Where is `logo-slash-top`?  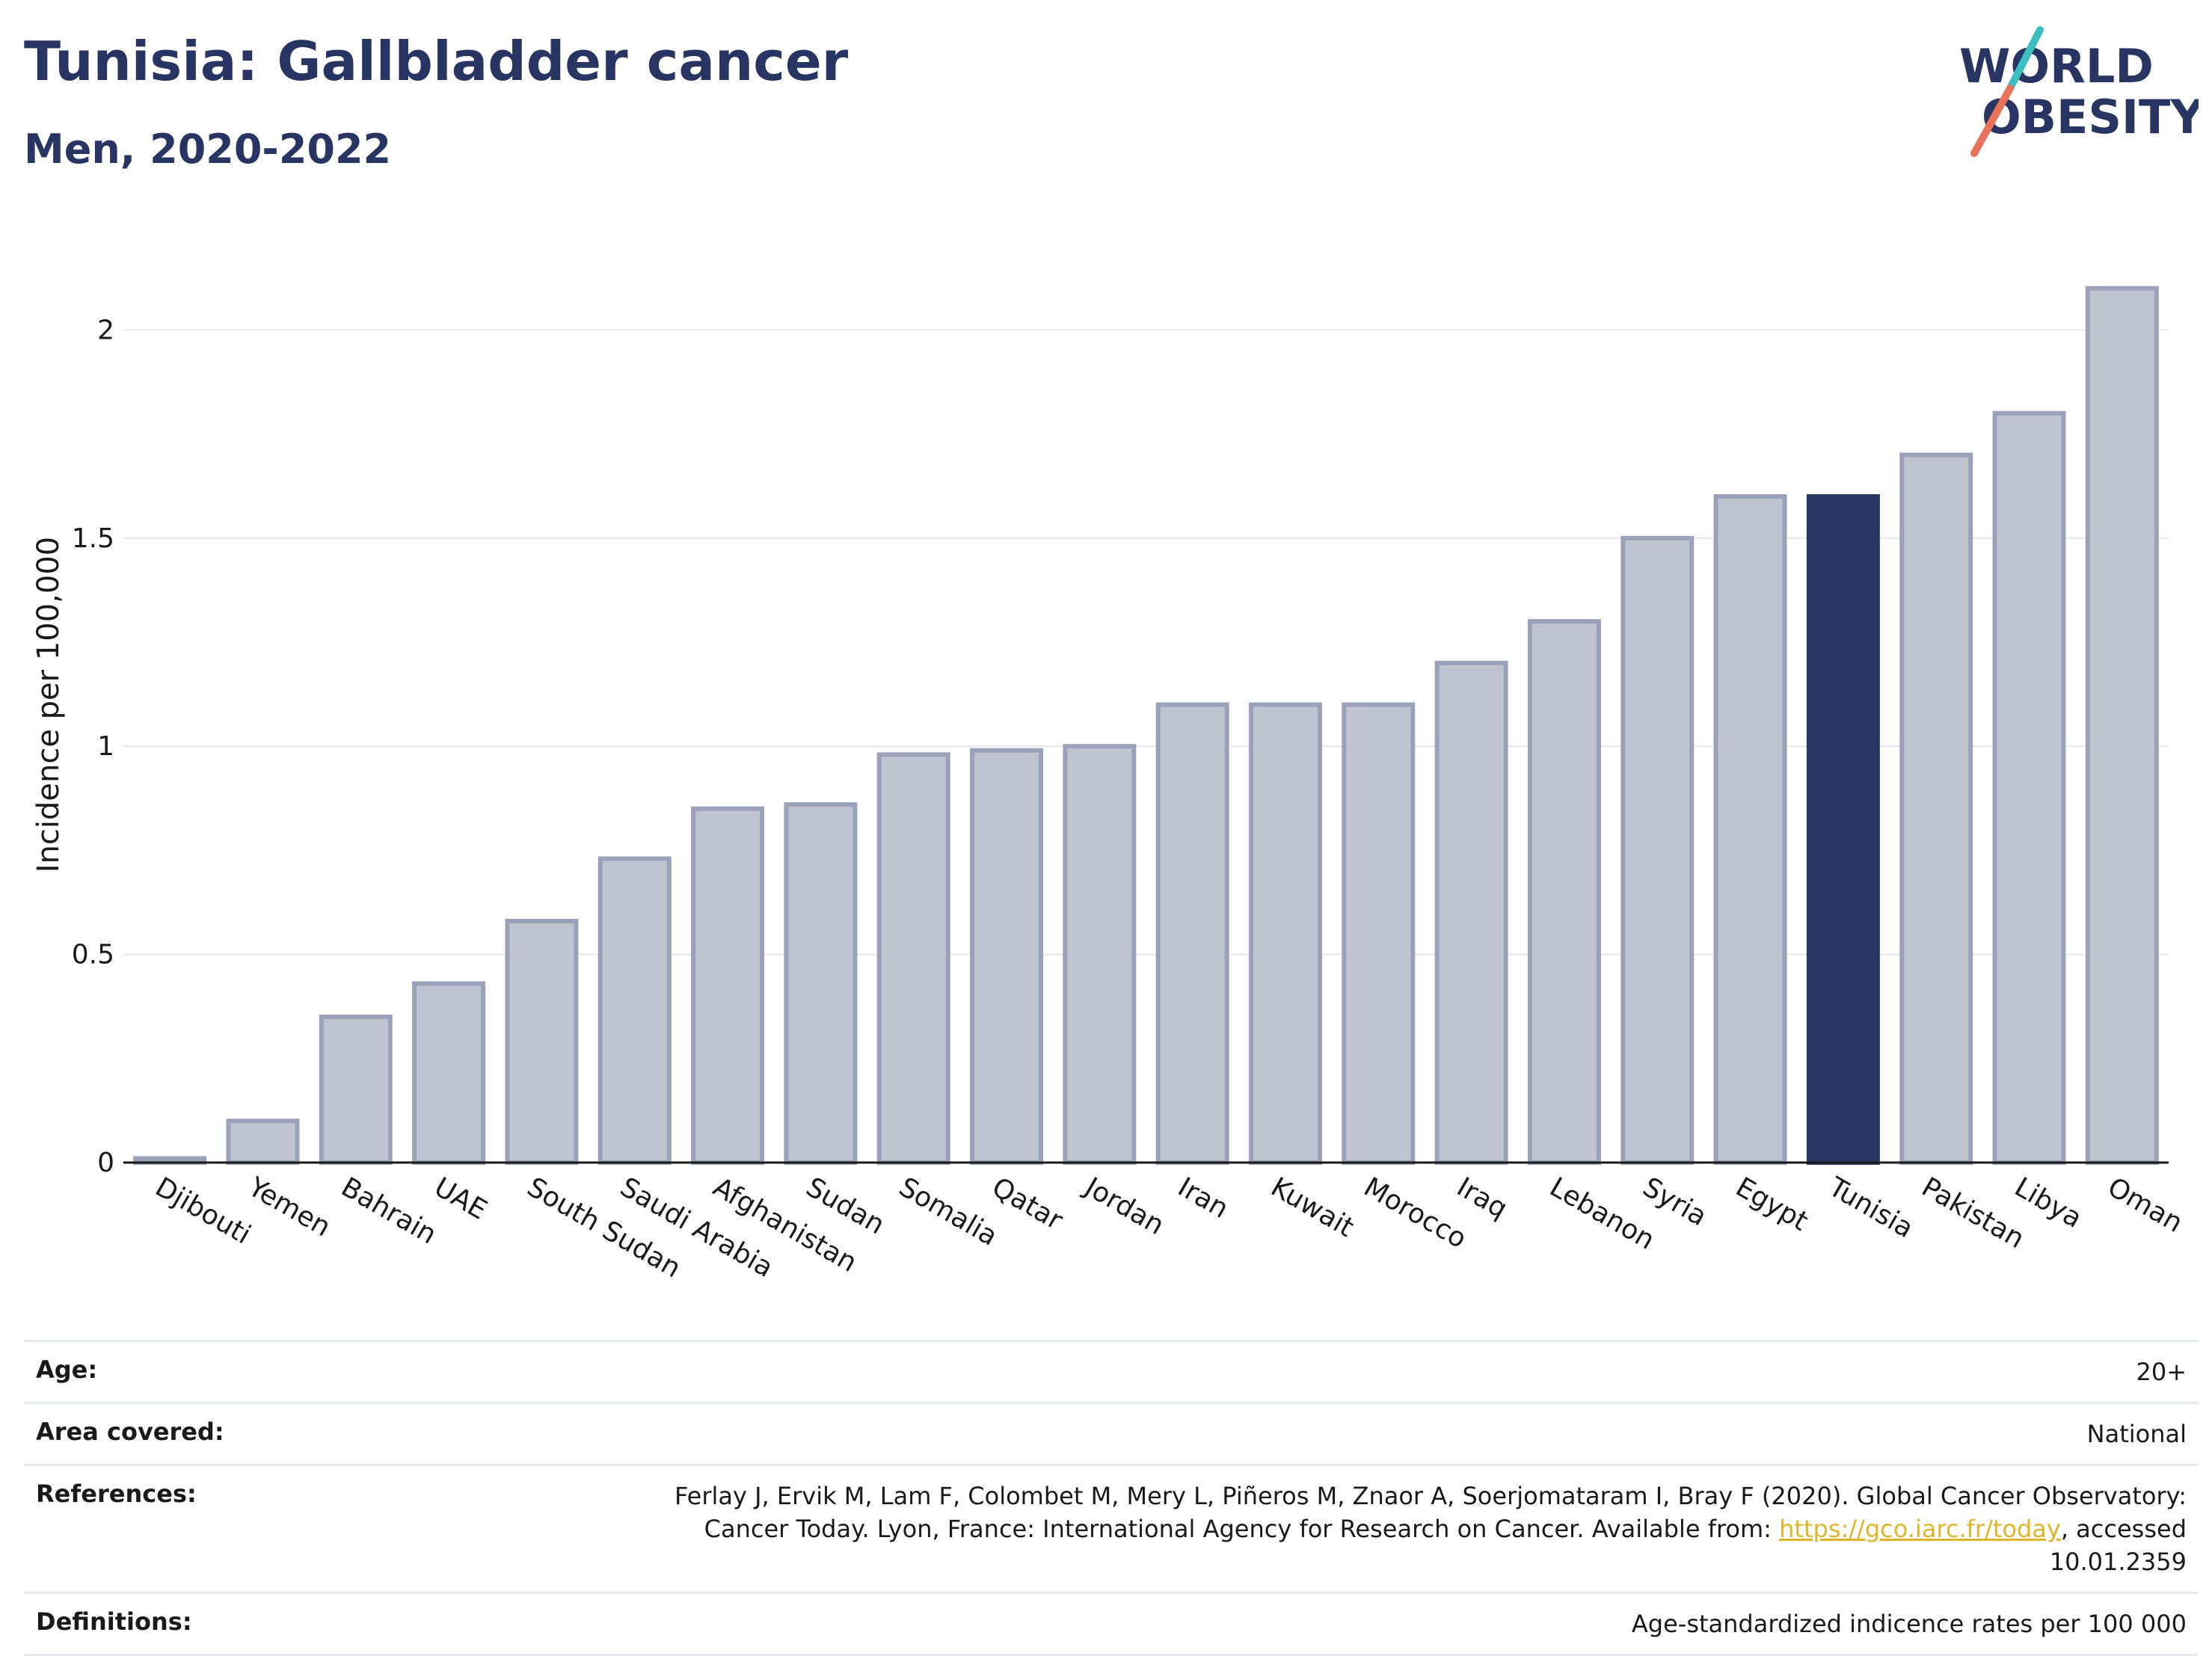 logo-slash-top is located at coordinates (2025, 59).